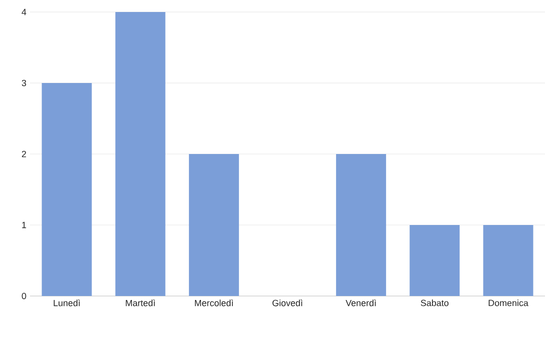  Describe the element at coordinates (434, 303) in the screenshot. I see `x-tick-label: Sabato` at that location.